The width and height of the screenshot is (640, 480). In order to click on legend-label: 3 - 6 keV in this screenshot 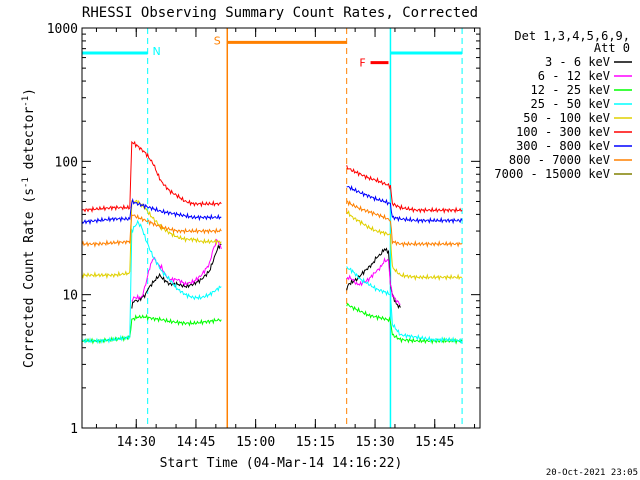, I will do `click(577, 62)`.